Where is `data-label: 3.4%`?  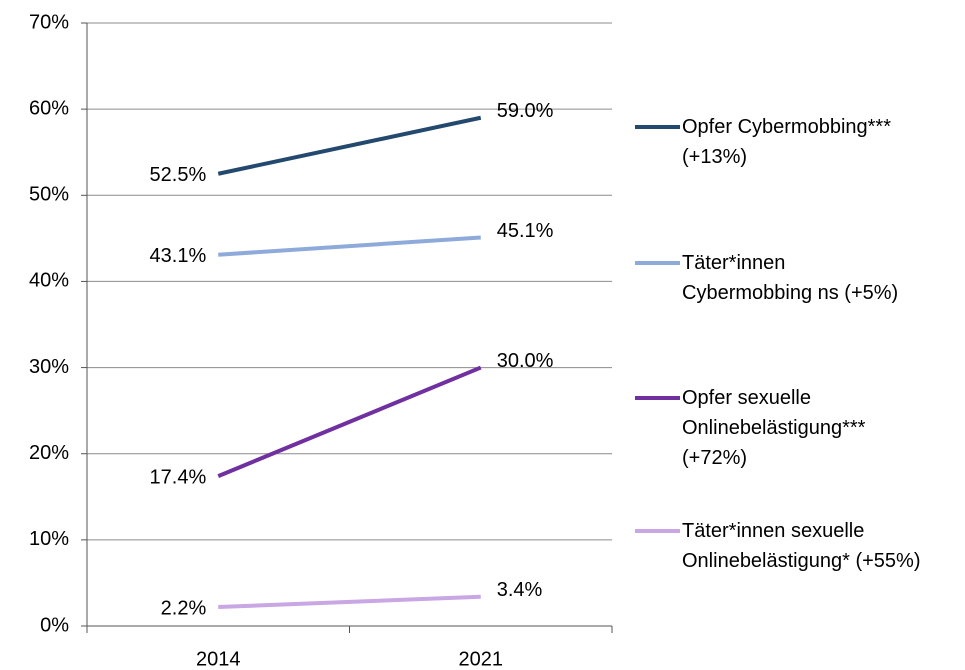
data-label: 3.4% is located at coordinates (520, 590).